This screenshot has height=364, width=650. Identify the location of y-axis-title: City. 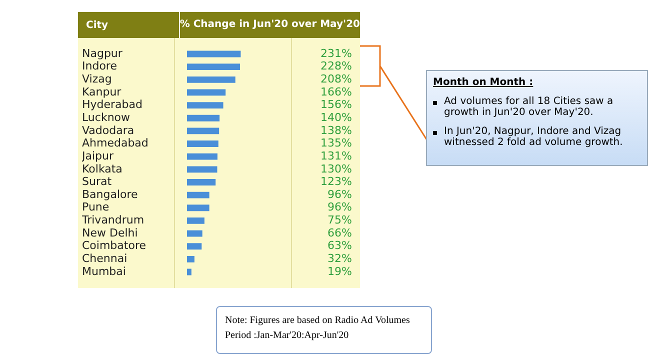
(97, 25).